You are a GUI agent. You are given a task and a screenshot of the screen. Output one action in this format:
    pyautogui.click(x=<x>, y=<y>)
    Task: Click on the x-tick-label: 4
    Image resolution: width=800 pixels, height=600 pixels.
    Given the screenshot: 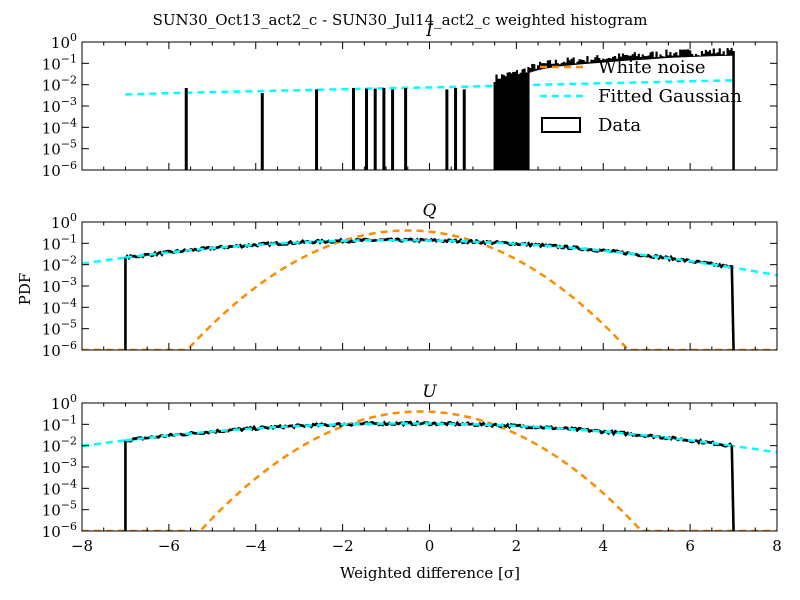 What is the action you would take?
    pyautogui.click(x=603, y=546)
    